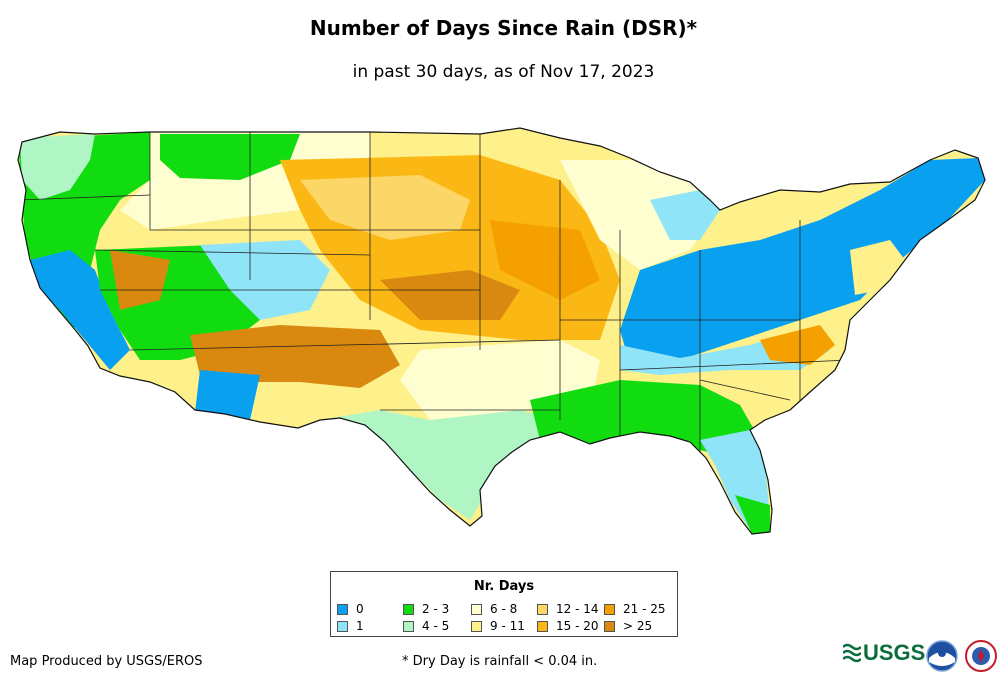 The height and width of the screenshot is (691, 1007). What do you see at coordinates (500, 661) in the screenshot?
I see `footnote-text: * Dry Day is rainfall < 0.04 in.` at bounding box center [500, 661].